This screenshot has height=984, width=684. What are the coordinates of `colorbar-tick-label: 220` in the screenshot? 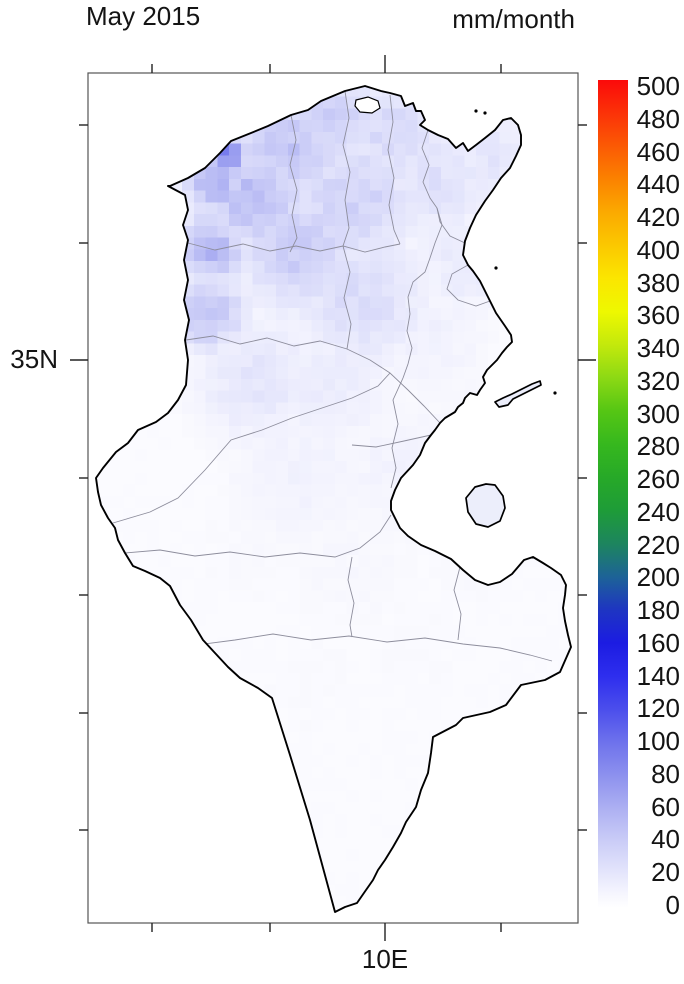 It's located at (658, 544).